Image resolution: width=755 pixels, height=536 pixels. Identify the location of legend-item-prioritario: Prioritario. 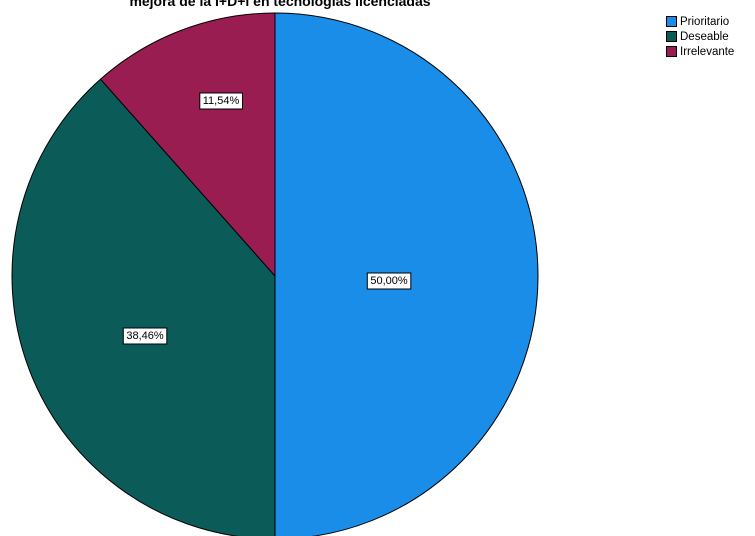
(700, 21).